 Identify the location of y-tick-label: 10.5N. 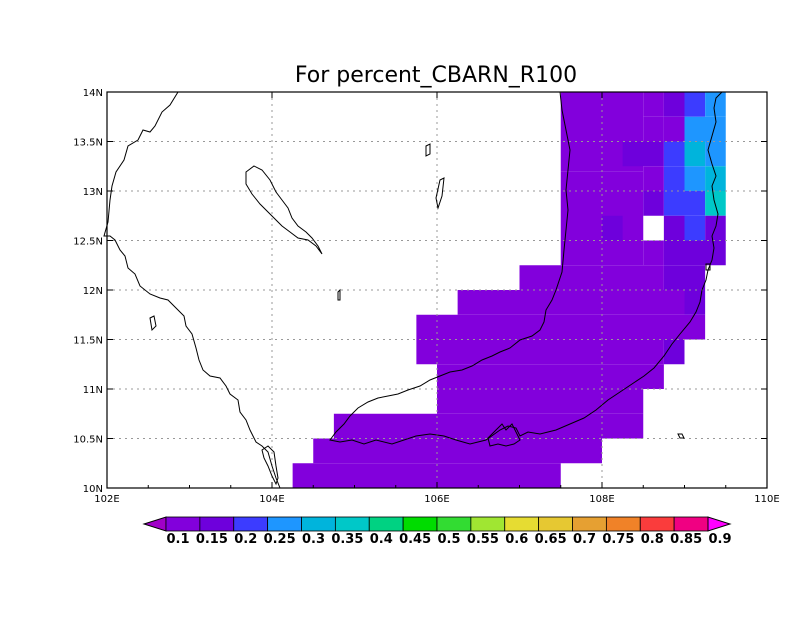
(88, 440).